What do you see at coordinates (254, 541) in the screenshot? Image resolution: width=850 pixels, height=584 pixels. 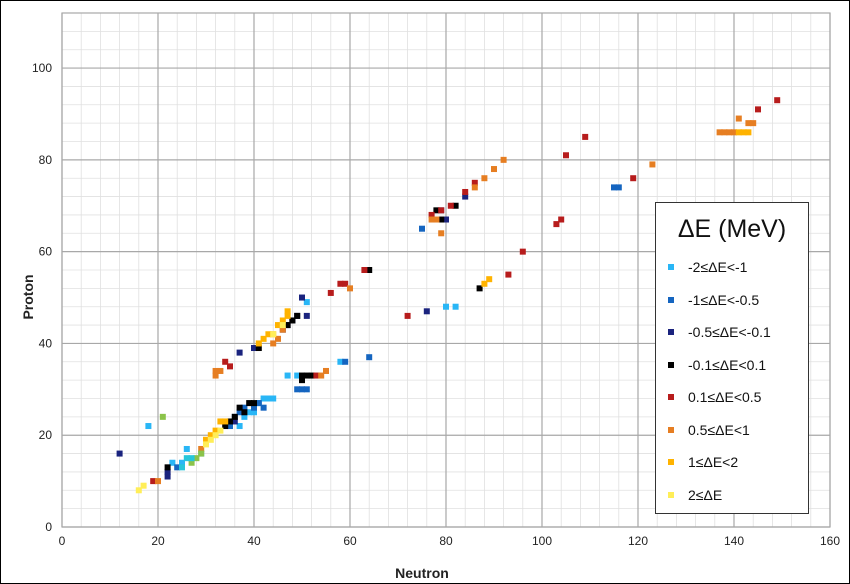 I see `x-tick-label: 40` at bounding box center [254, 541].